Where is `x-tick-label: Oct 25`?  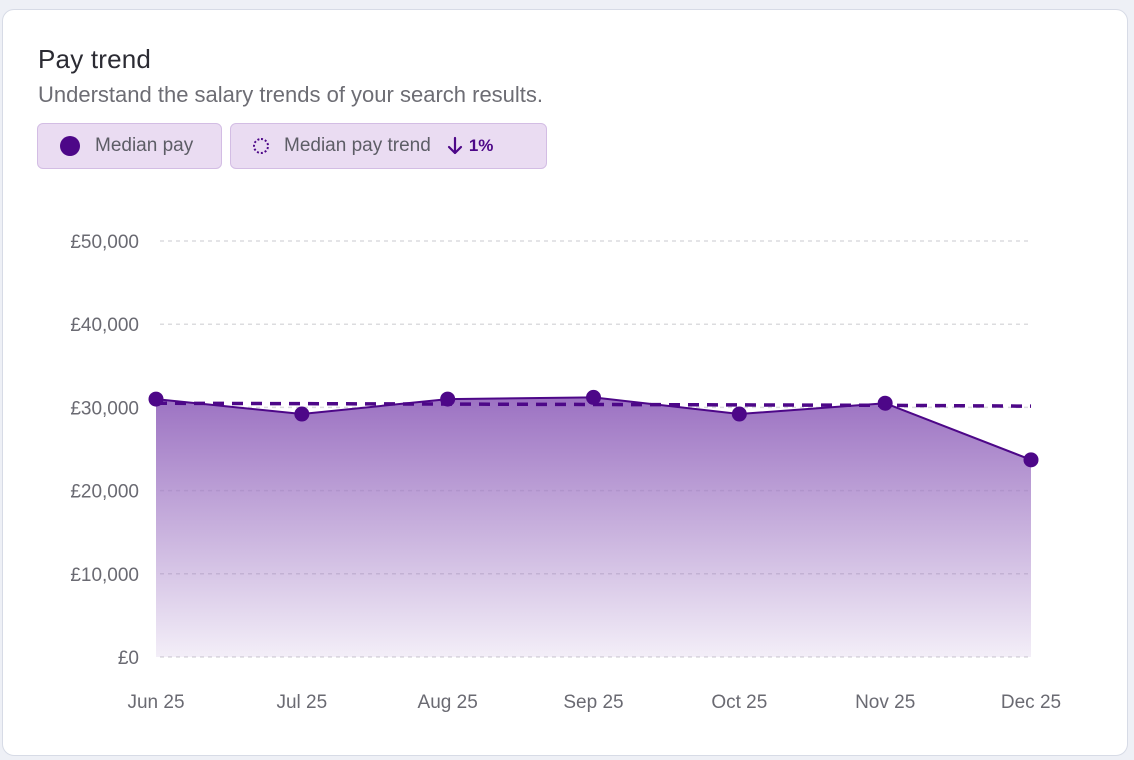
x-tick-label: Oct 25 is located at coordinates (739, 702).